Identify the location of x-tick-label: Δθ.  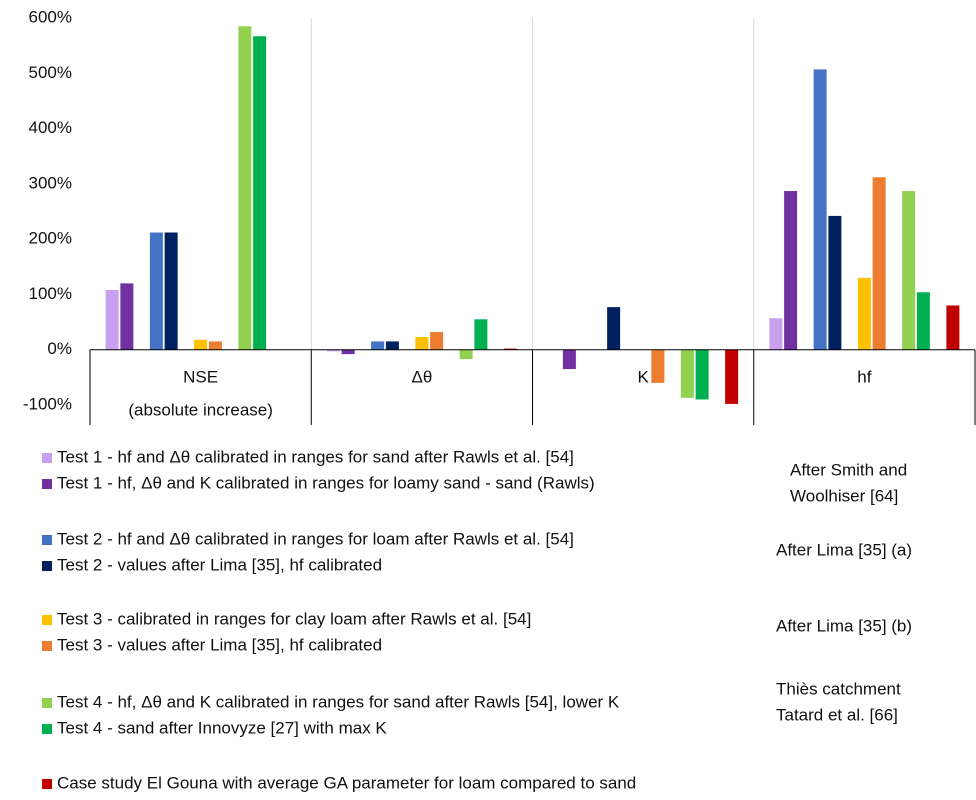
(421, 376).